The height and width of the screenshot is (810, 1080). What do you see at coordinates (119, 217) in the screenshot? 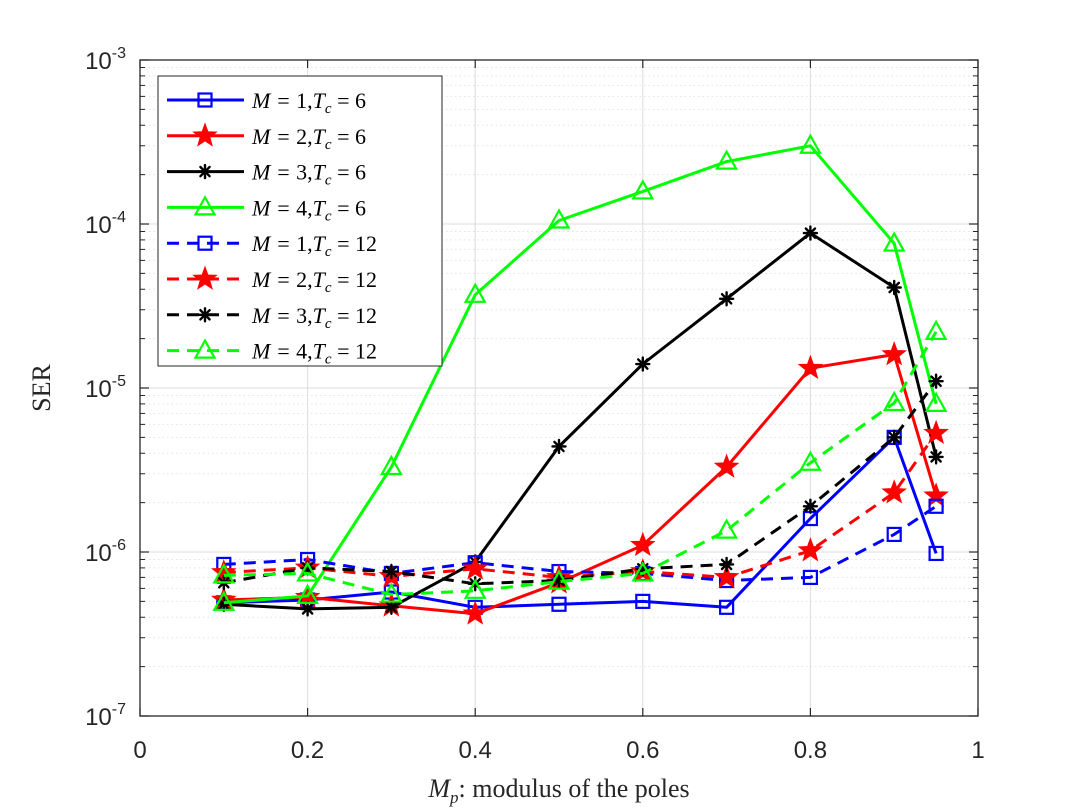
I see `y-tick-exponent: -4` at bounding box center [119, 217].